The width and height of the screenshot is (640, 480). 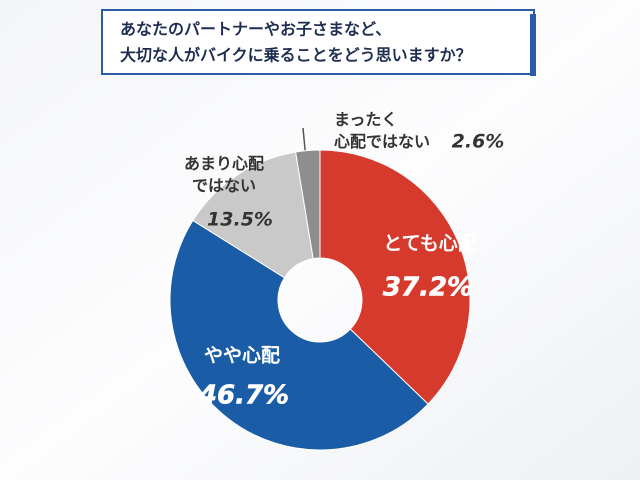 What do you see at coordinates (243, 396) in the screenshot?
I see `value-label: 46.7%` at bounding box center [243, 396].